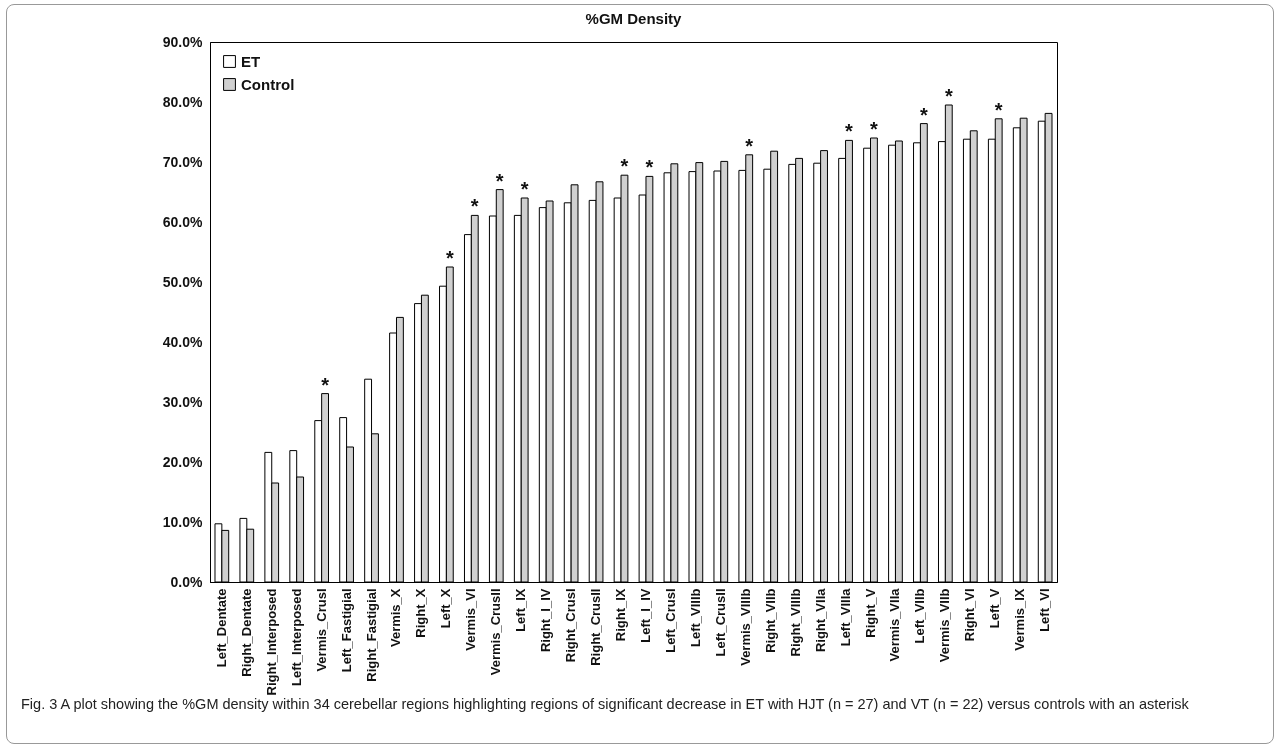 This screenshot has width=1281, height=750. Describe the element at coordinates (183, 281) in the screenshot. I see `y-tick-label: 50.0%` at that location.